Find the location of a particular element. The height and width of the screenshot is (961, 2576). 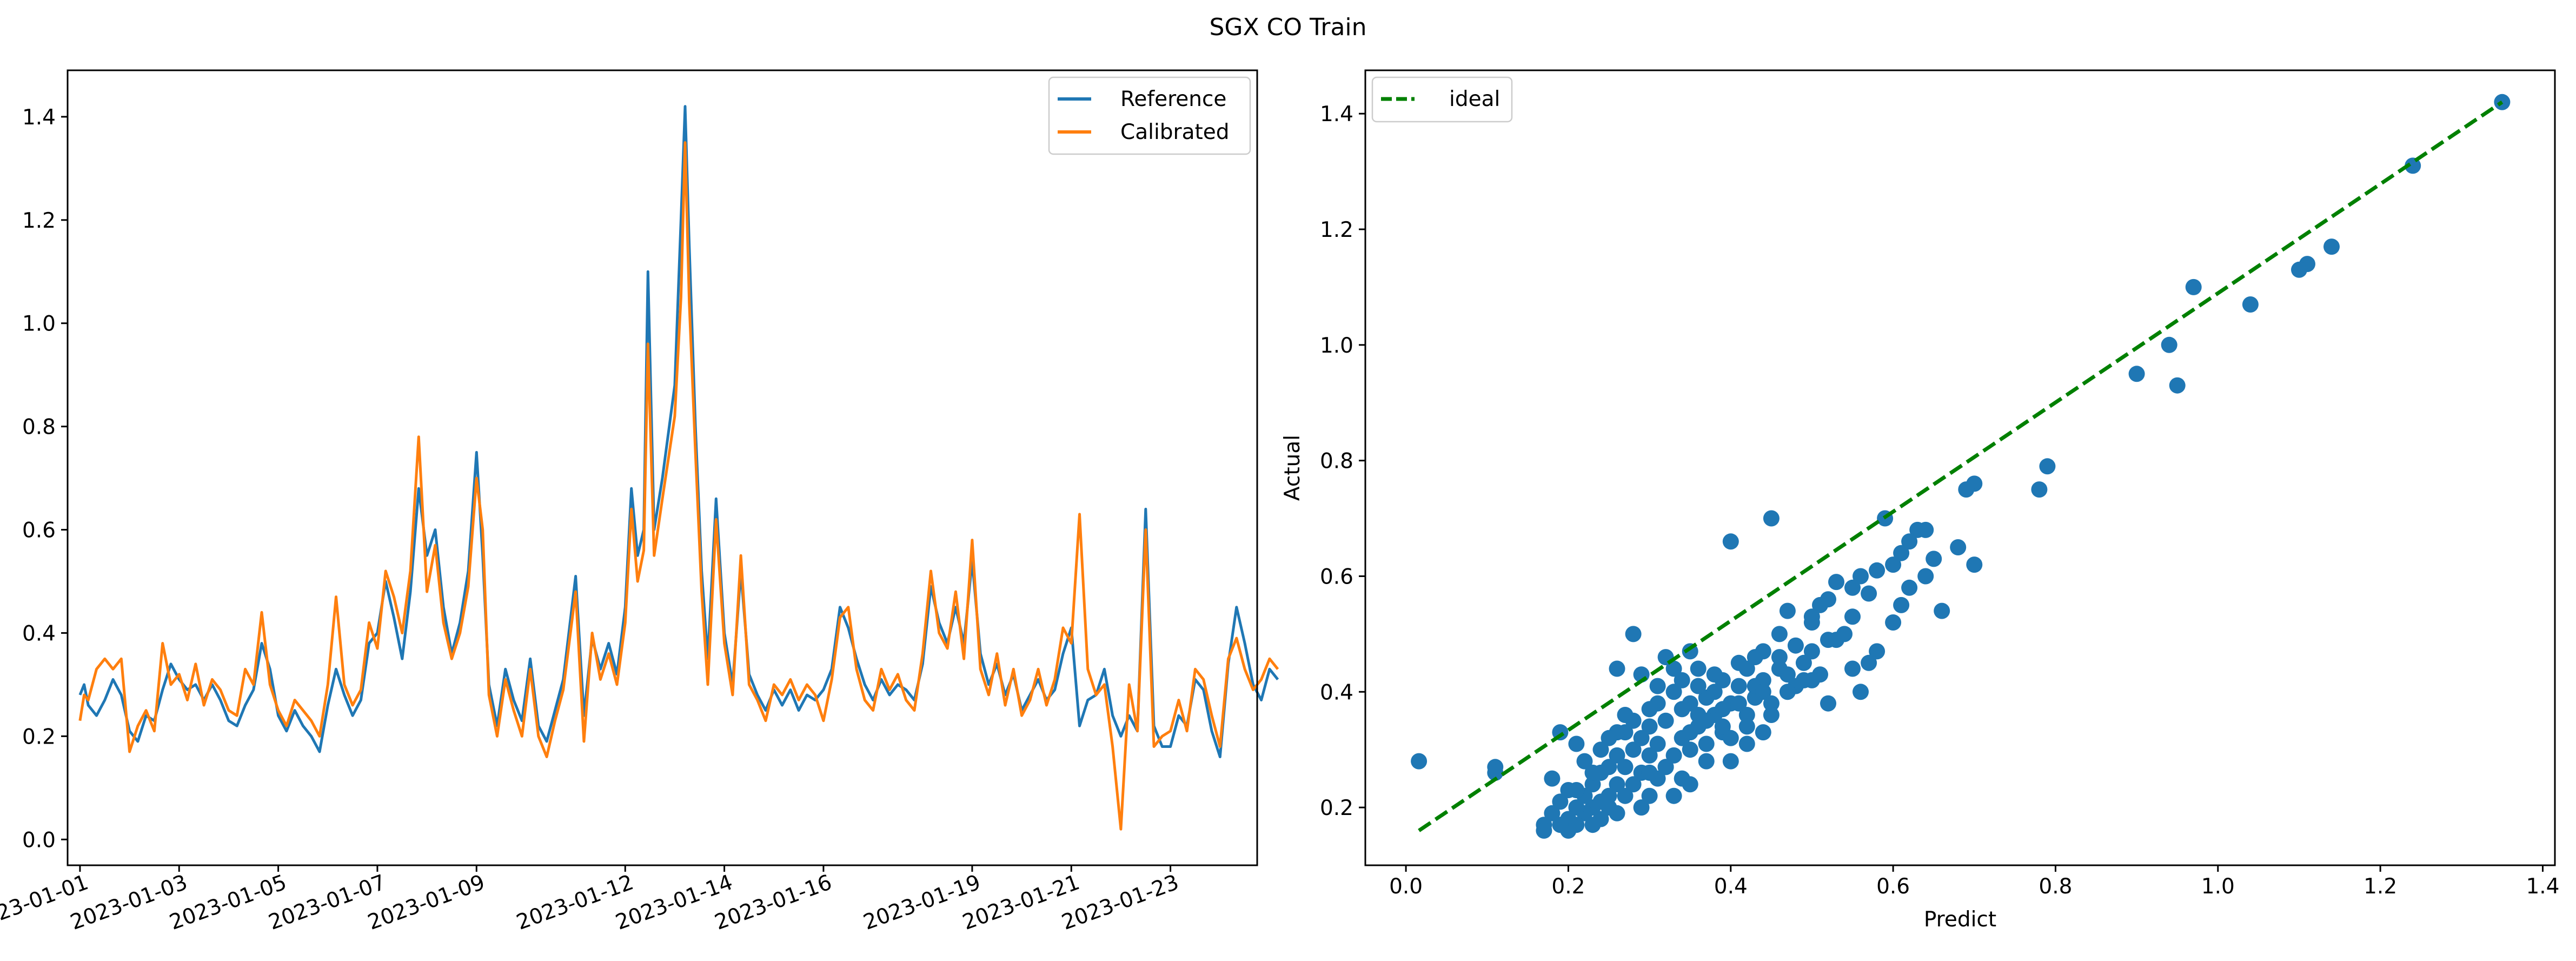

time-series-legend: Reference Calibrated is located at coordinates (1149, 115).